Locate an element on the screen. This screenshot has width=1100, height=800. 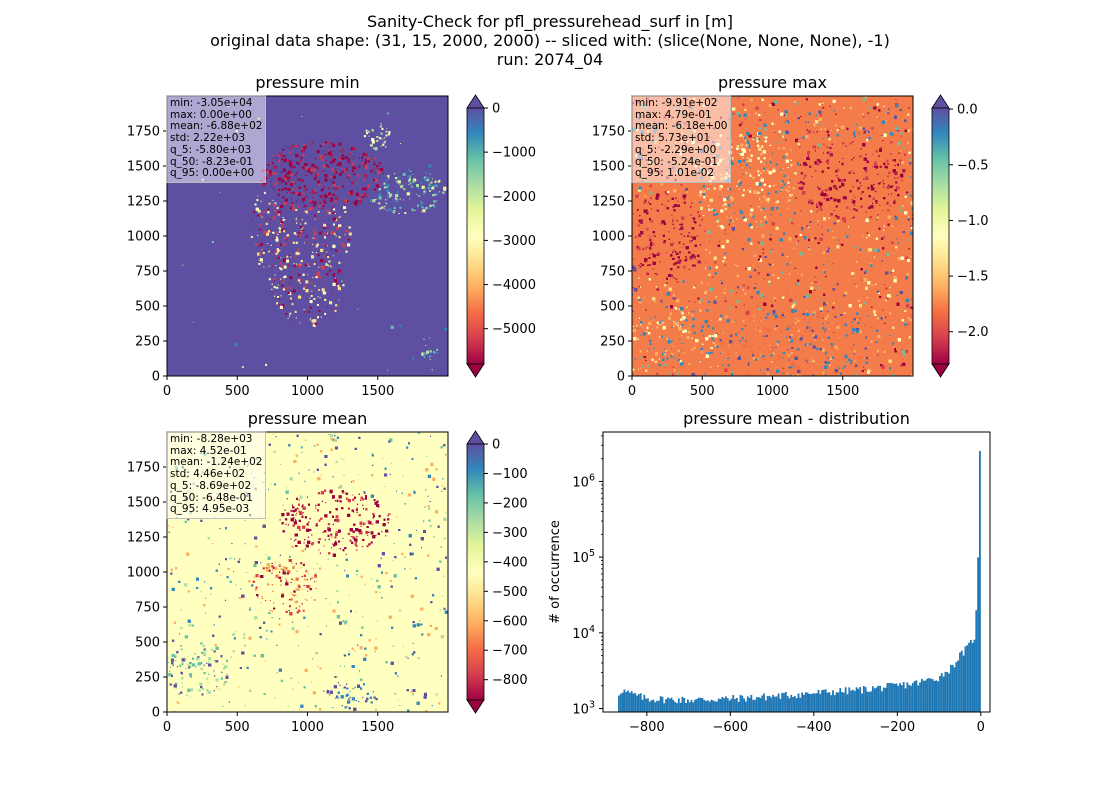
ytick-label: 500 is located at coordinates (147, 307).